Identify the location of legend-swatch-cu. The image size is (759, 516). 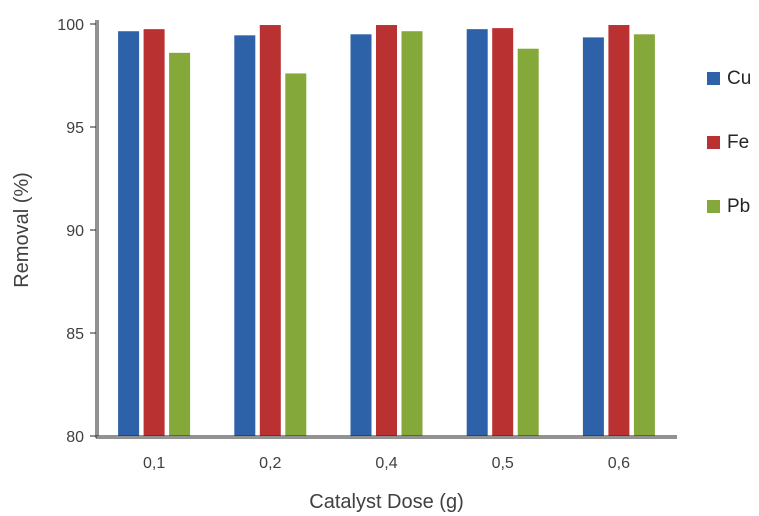
(713, 78).